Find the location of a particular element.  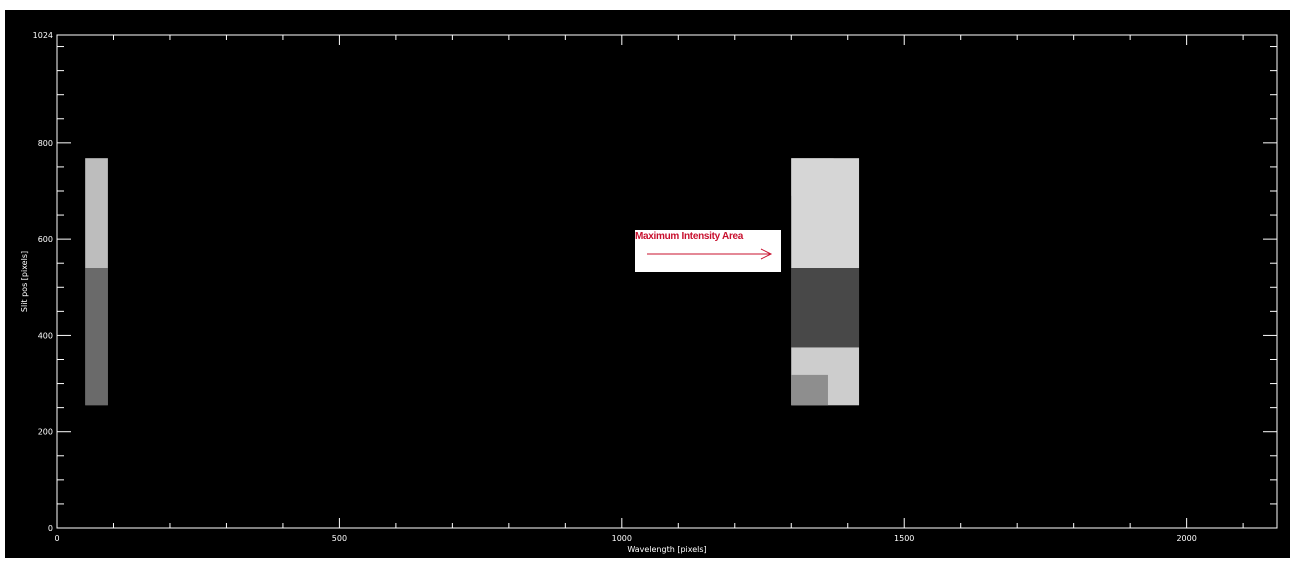

x-axis-label: Wavelength [pixels] is located at coordinates (666, 549).